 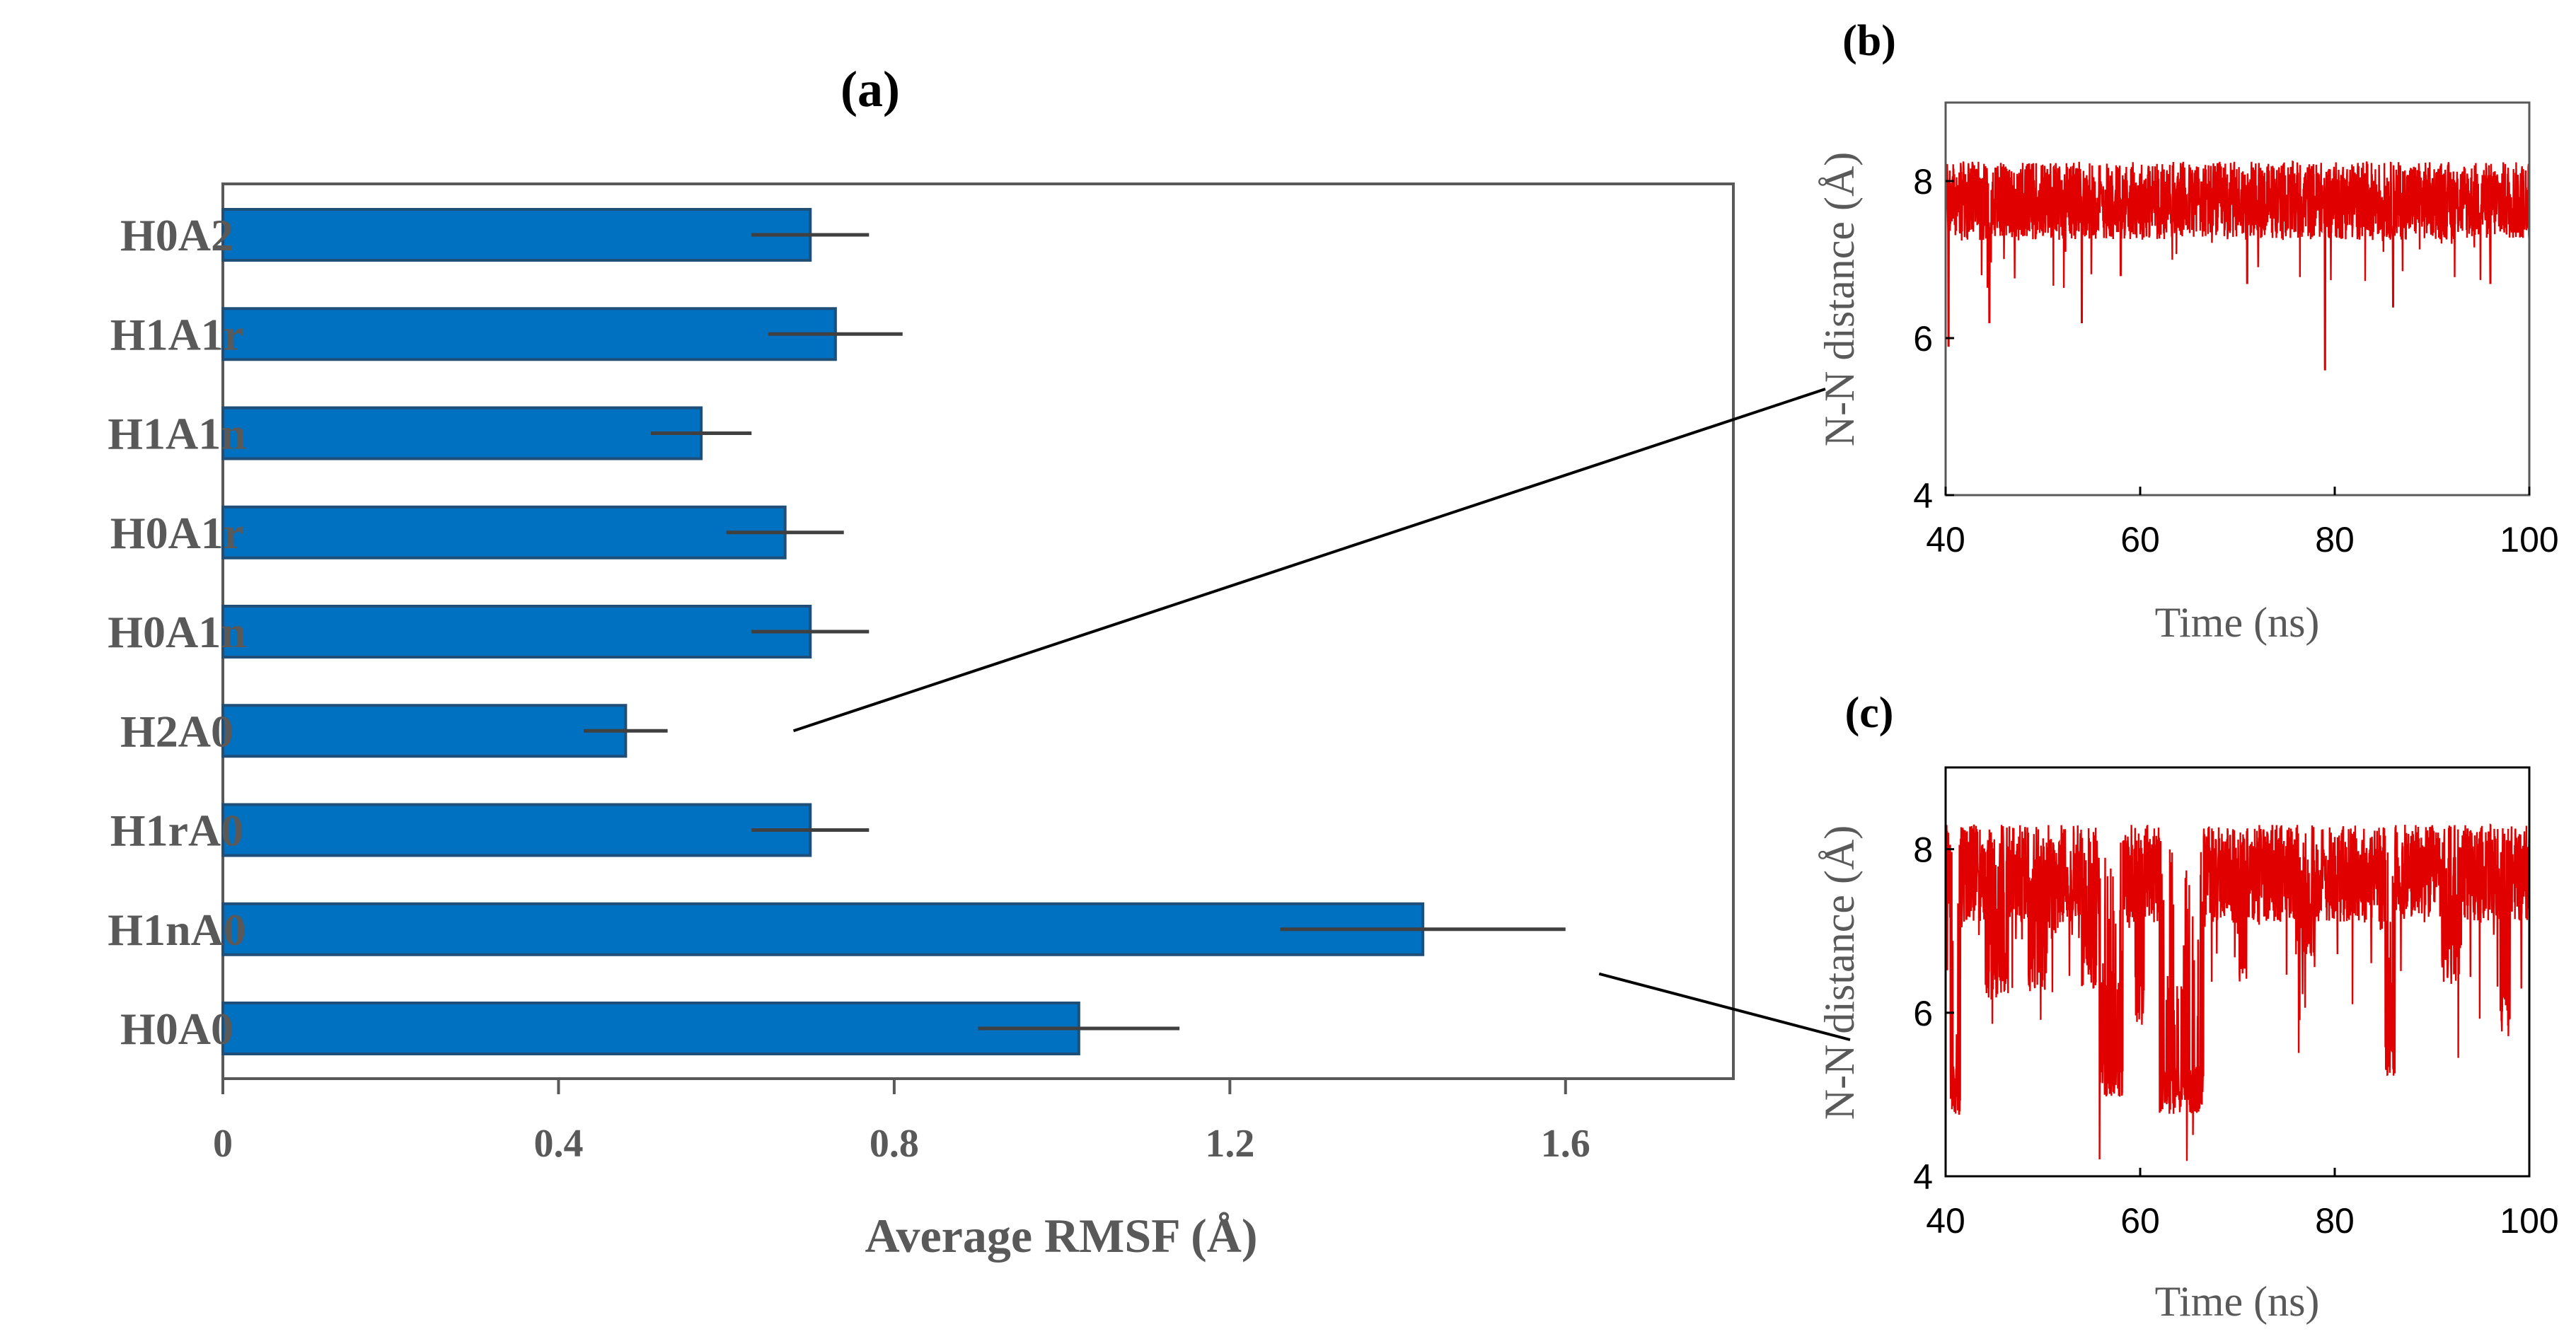 I want to click on category-label-h1a1r: H1A1r, so click(x=176, y=334).